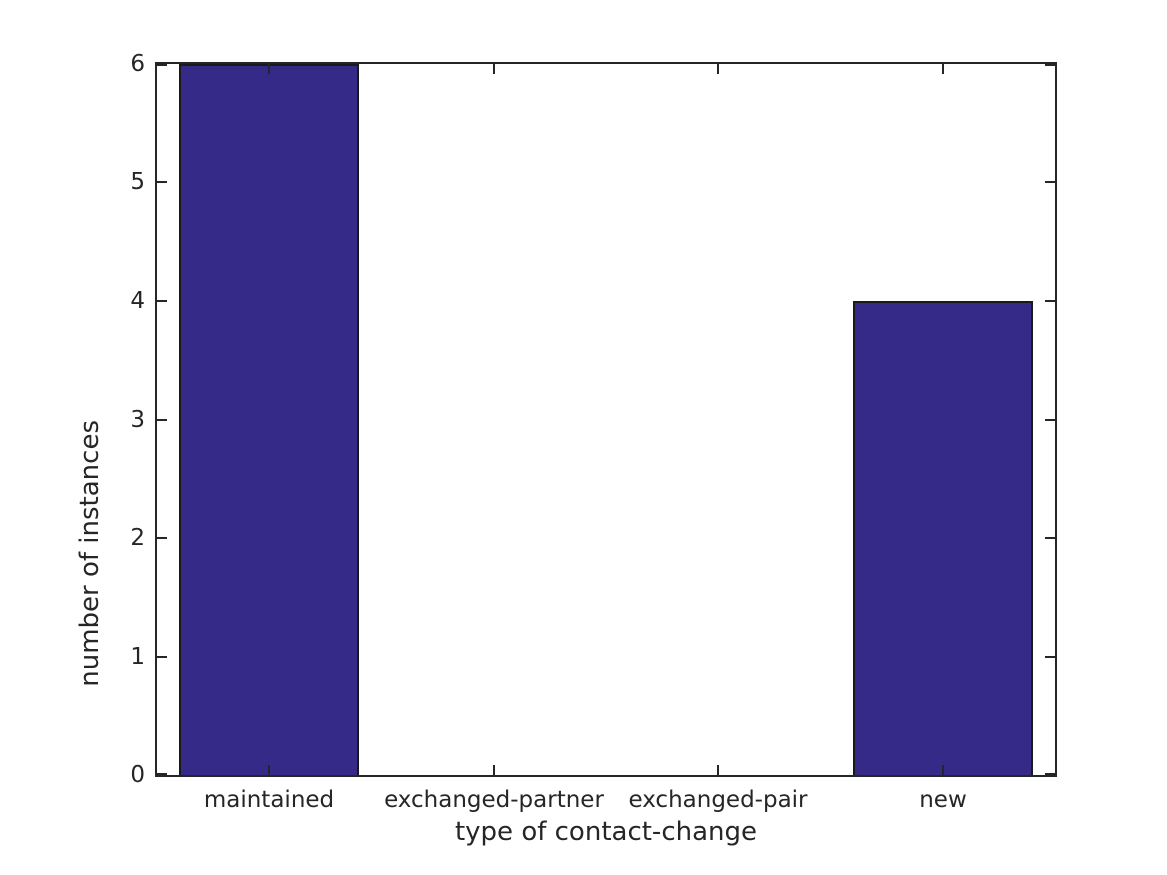 Image resolution: width=1167 pixels, height=875 pixels. What do you see at coordinates (494, 800) in the screenshot?
I see `x-tick-label-exchanged-partner: exchanged-partner` at bounding box center [494, 800].